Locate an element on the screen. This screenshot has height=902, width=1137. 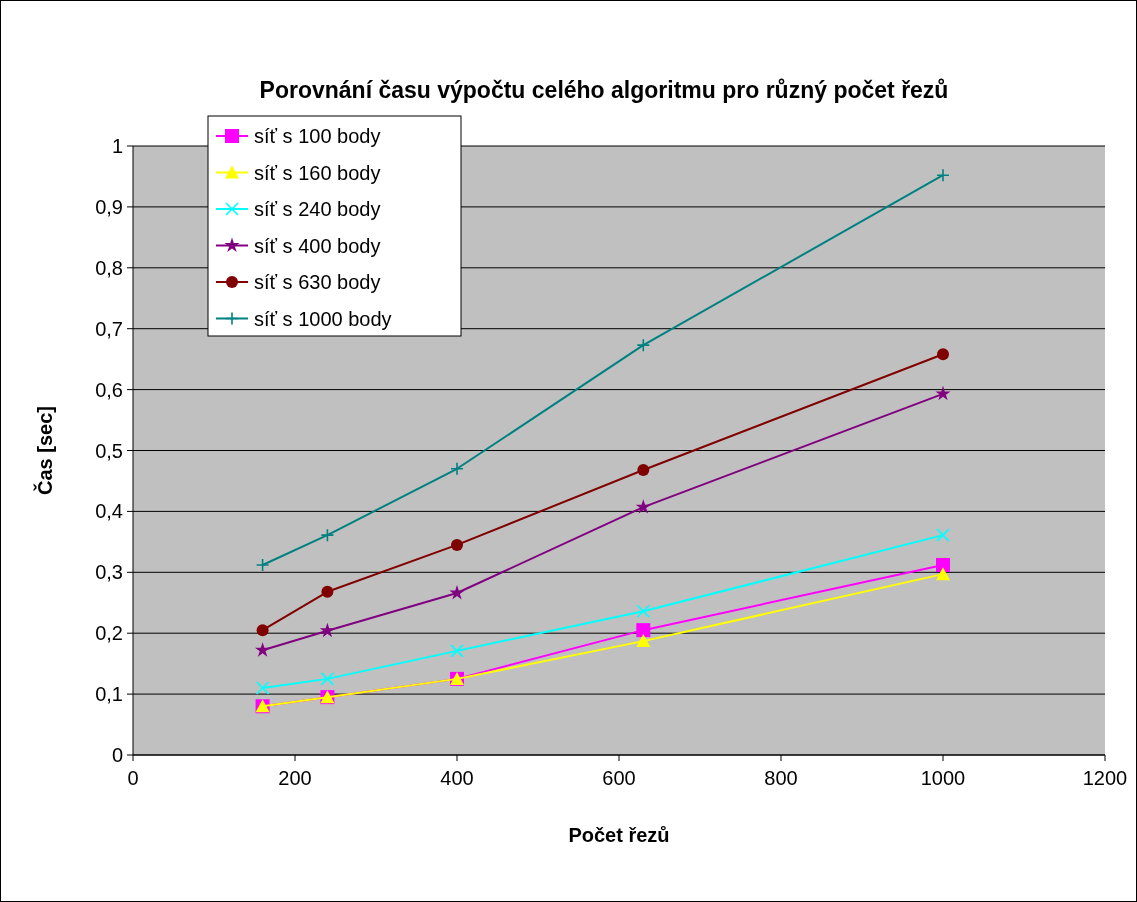
y-tick-label: 1 is located at coordinates (117, 146).